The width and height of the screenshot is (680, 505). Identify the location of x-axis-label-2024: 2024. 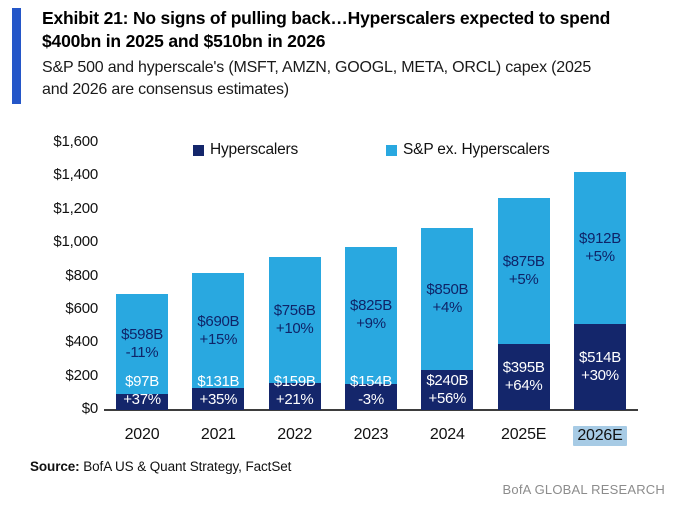
(447, 435).